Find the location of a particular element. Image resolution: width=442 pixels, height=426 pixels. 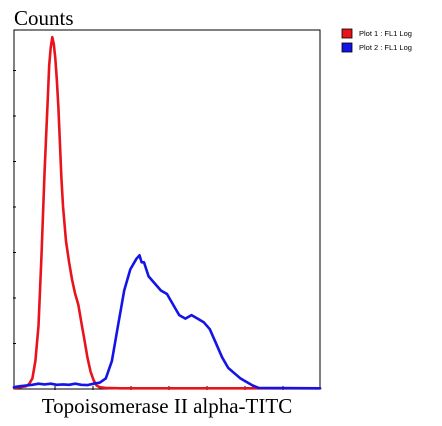

y-axis-label: Counts is located at coordinates (44, 18).